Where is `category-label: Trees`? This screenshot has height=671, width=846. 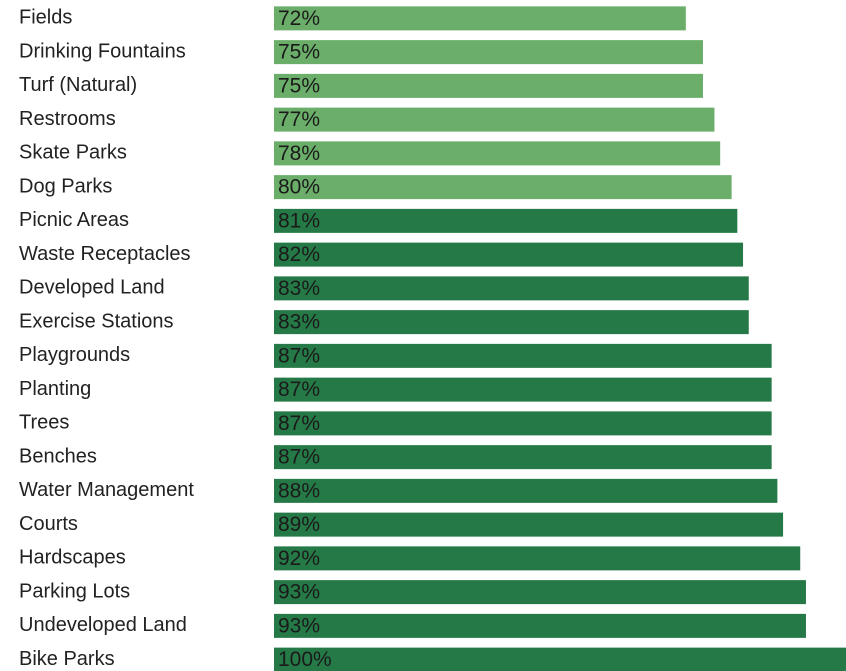 category-label: Trees is located at coordinates (44, 423).